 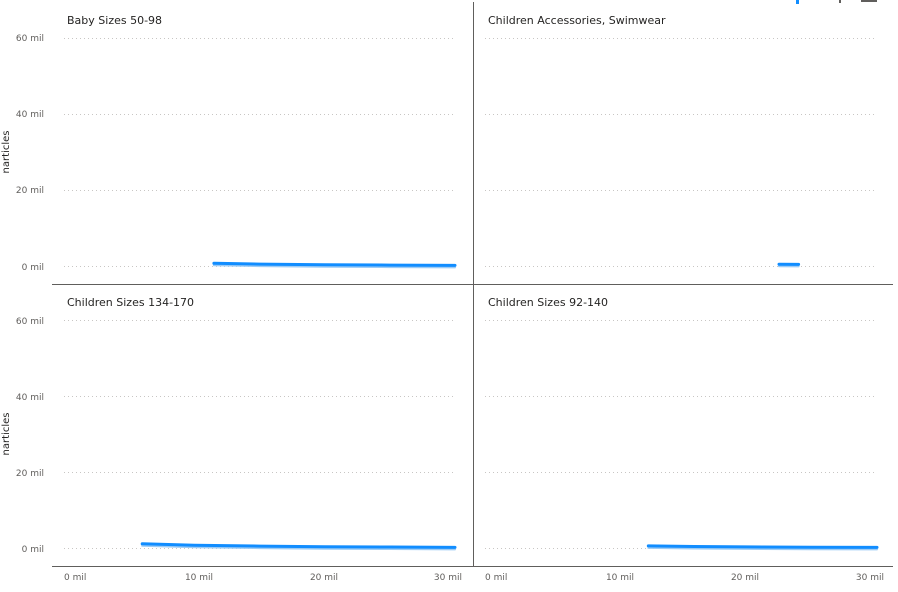 What do you see at coordinates (869, 1) in the screenshot?
I see `more-options-icon` at bounding box center [869, 1].